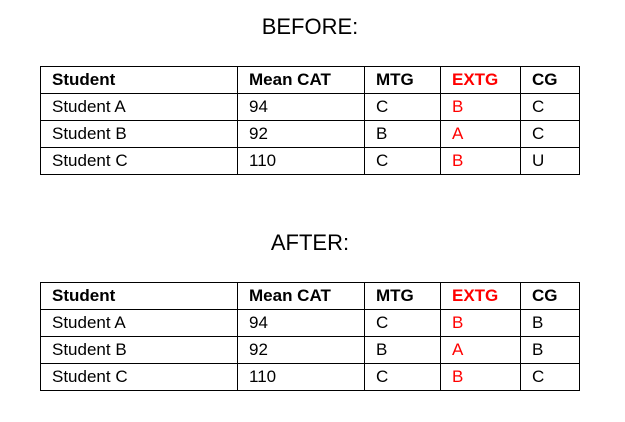  What do you see at coordinates (310, 26) in the screenshot?
I see `before-title: BEFORE:` at bounding box center [310, 26].